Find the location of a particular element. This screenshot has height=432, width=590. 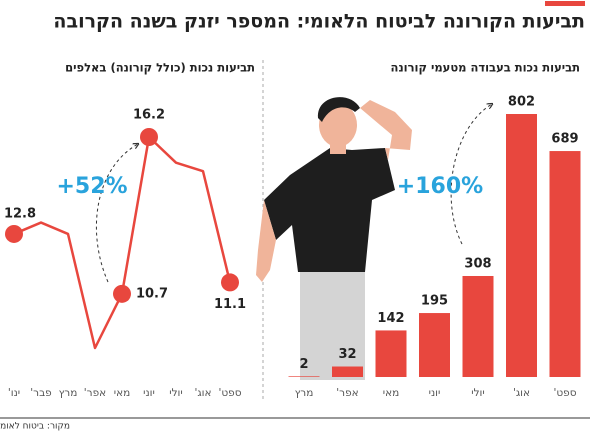

source: מקור: ביטוח לאומי is located at coordinates (35, 427).